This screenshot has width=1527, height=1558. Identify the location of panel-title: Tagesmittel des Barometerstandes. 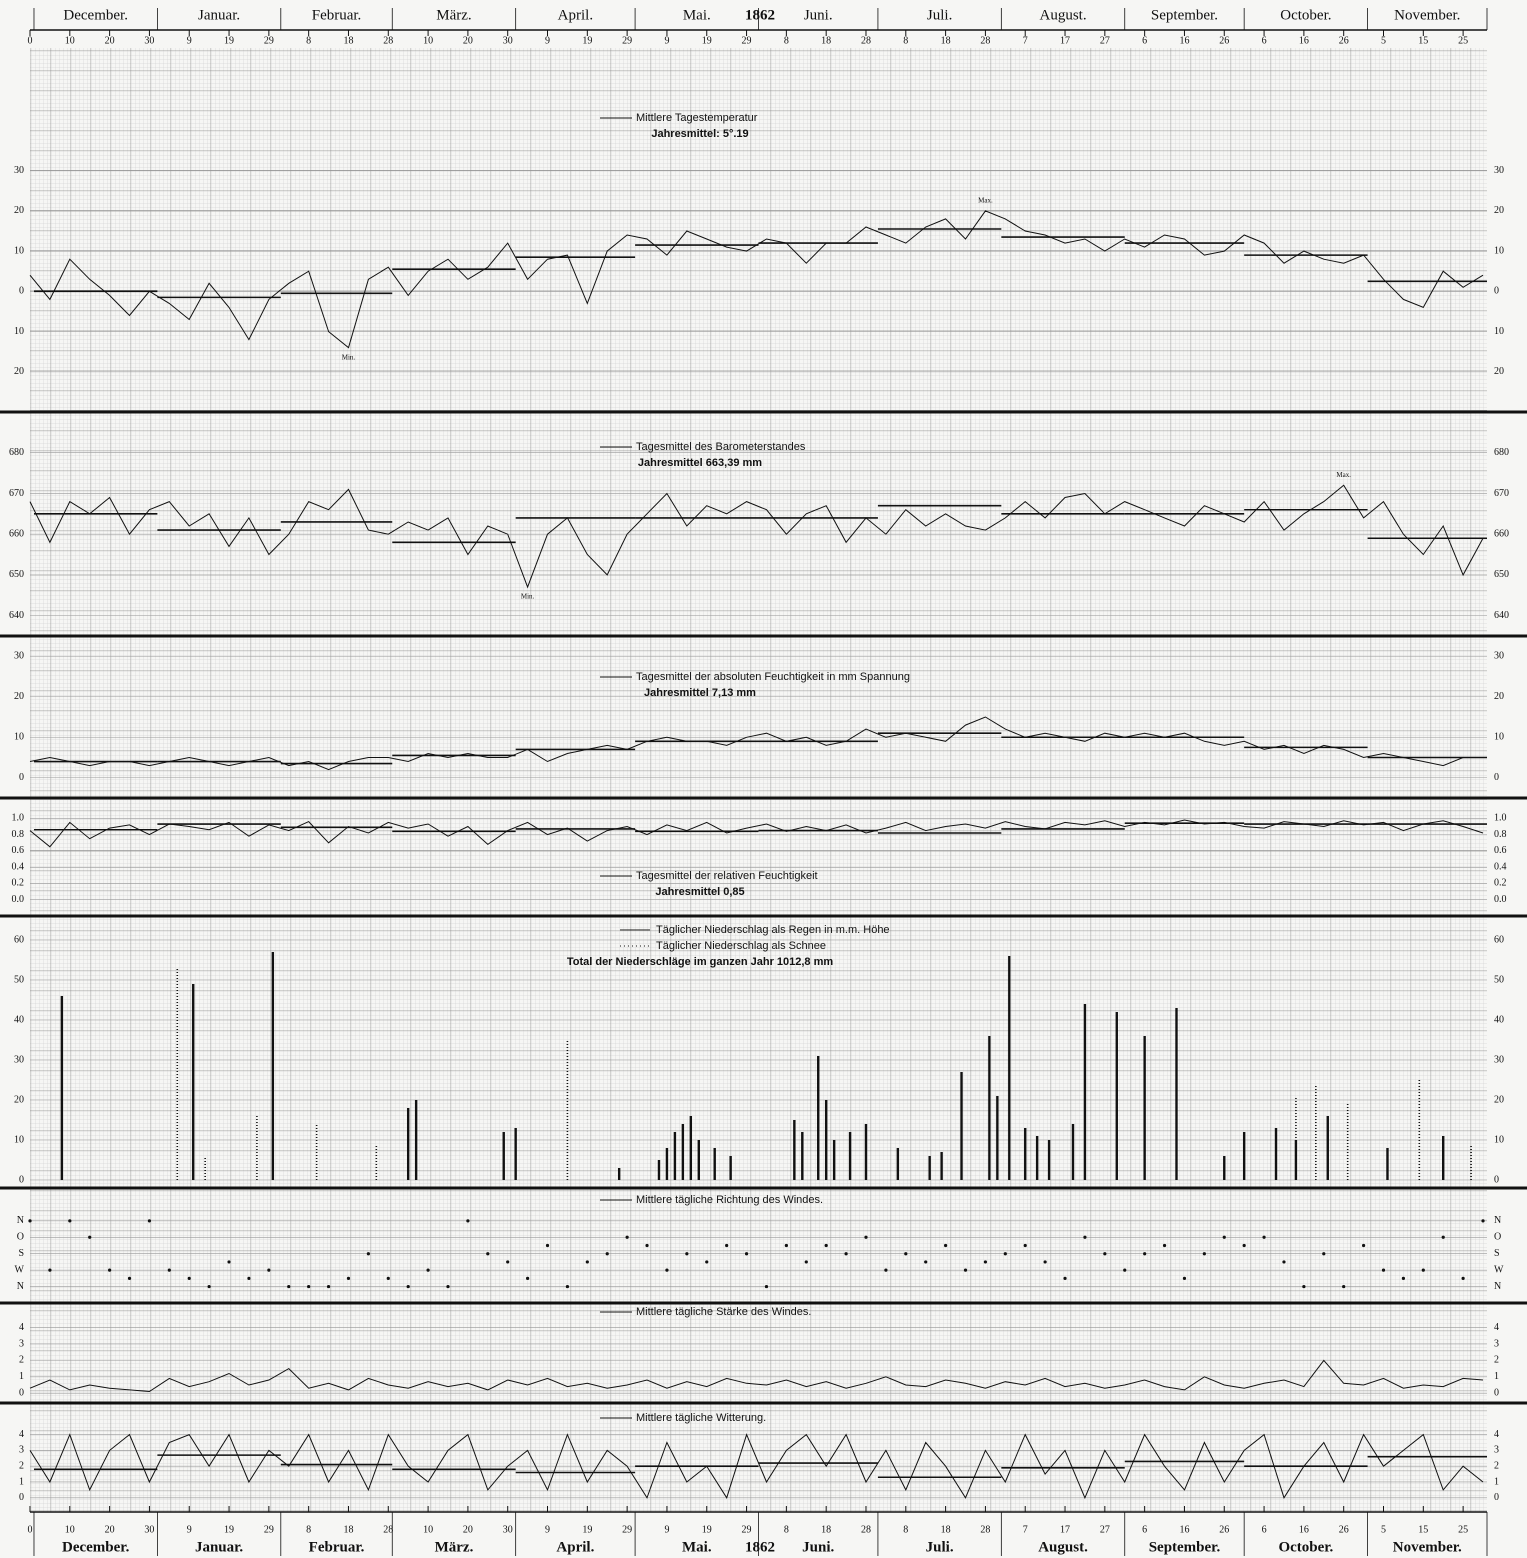
(721, 447).